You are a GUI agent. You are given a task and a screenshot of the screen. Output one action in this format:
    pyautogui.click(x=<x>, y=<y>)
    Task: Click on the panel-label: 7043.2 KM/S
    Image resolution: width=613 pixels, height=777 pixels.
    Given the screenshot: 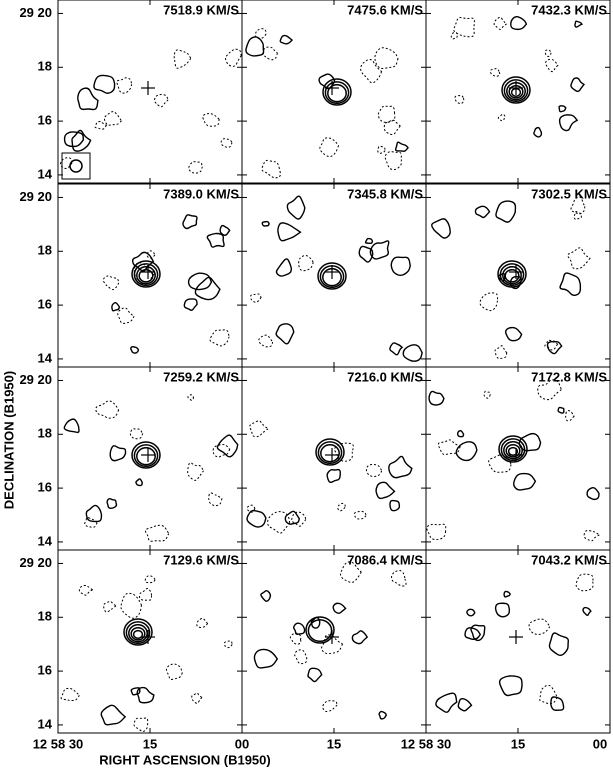 What is the action you would take?
    pyautogui.click(x=569, y=559)
    